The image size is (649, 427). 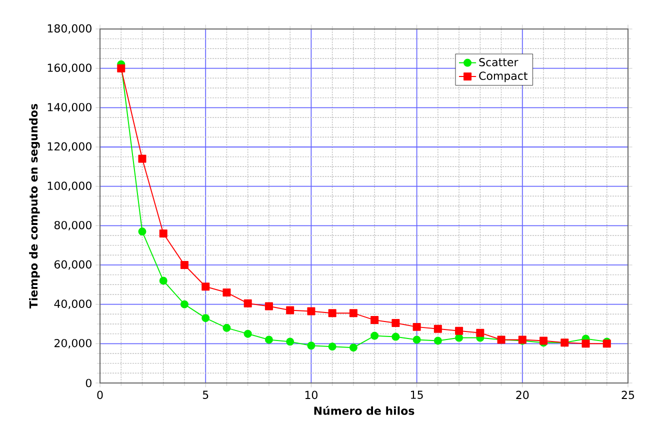 What do you see at coordinates (70, 69) in the screenshot?
I see `y-tick-label: 160,000` at bounding box center [70, 69].